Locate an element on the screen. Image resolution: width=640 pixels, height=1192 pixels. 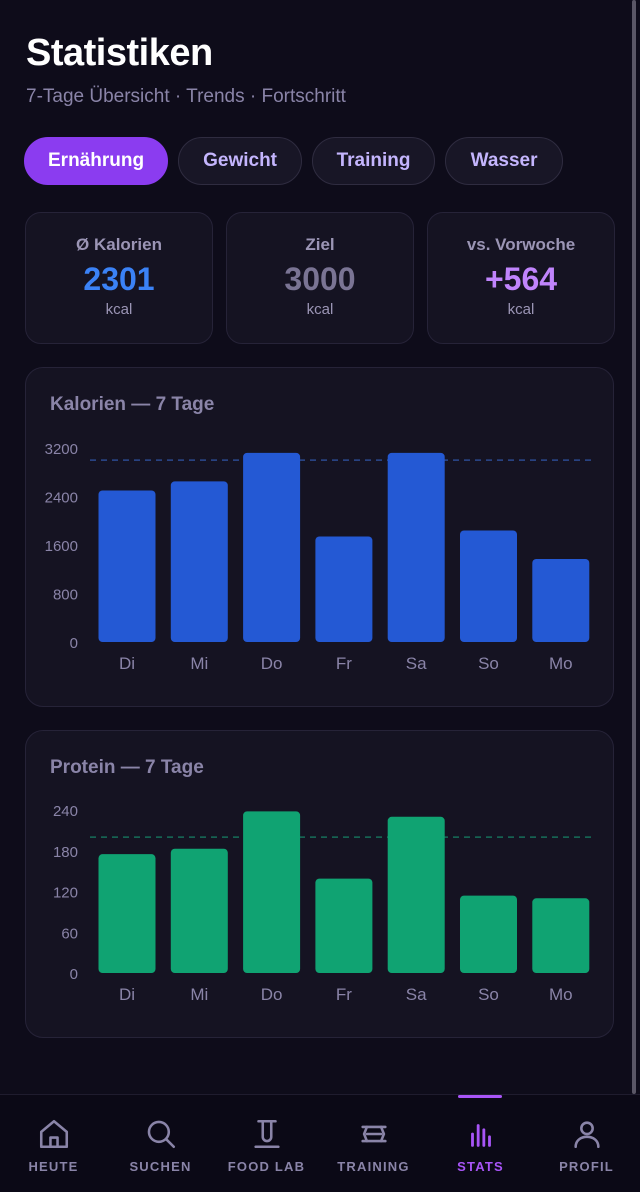
nav-label: HEUTE is located at coordinates (53, 1166).